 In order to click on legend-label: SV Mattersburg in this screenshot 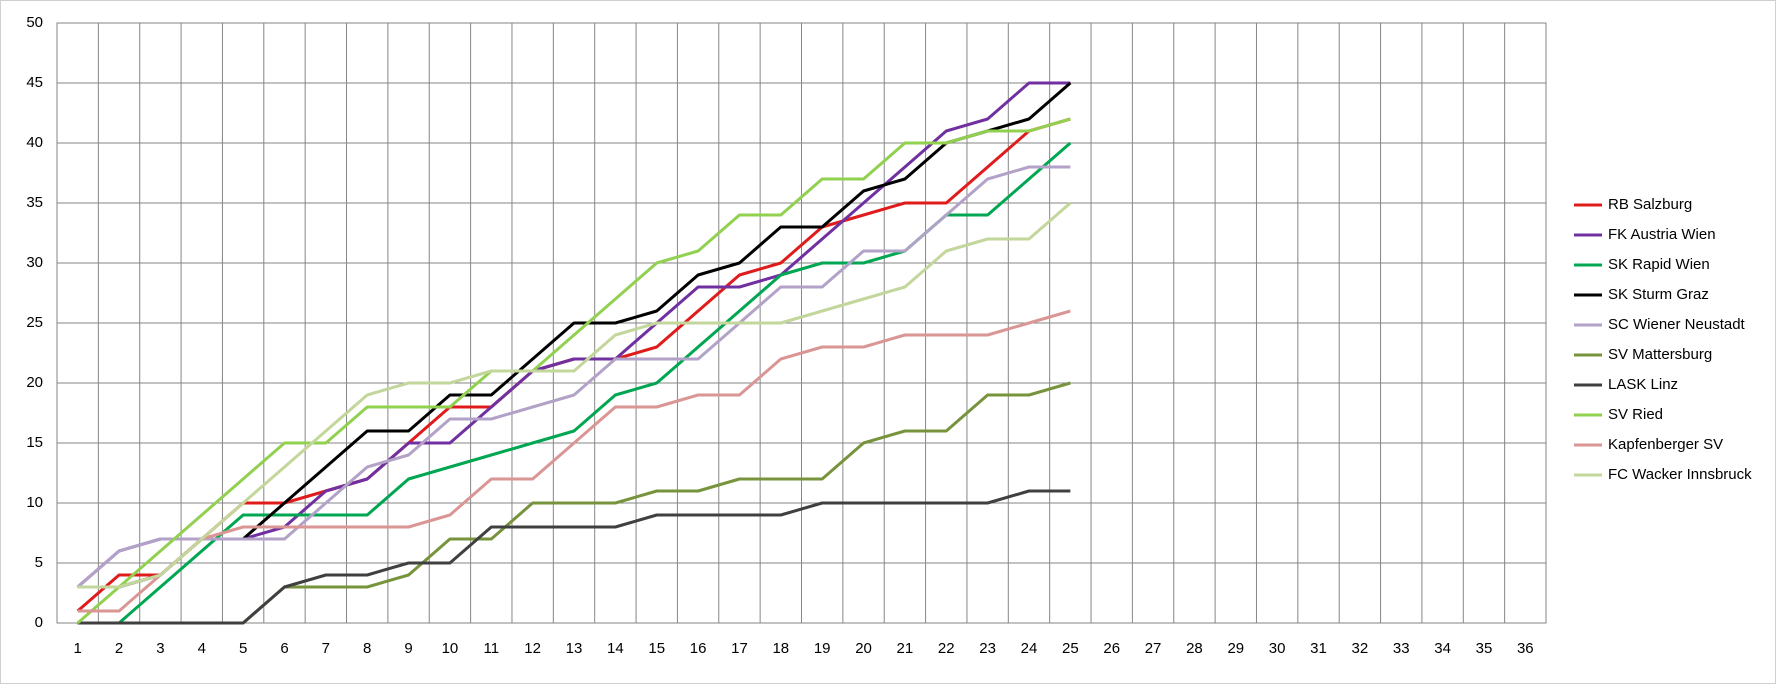, I will do `click(1660, 354)`.